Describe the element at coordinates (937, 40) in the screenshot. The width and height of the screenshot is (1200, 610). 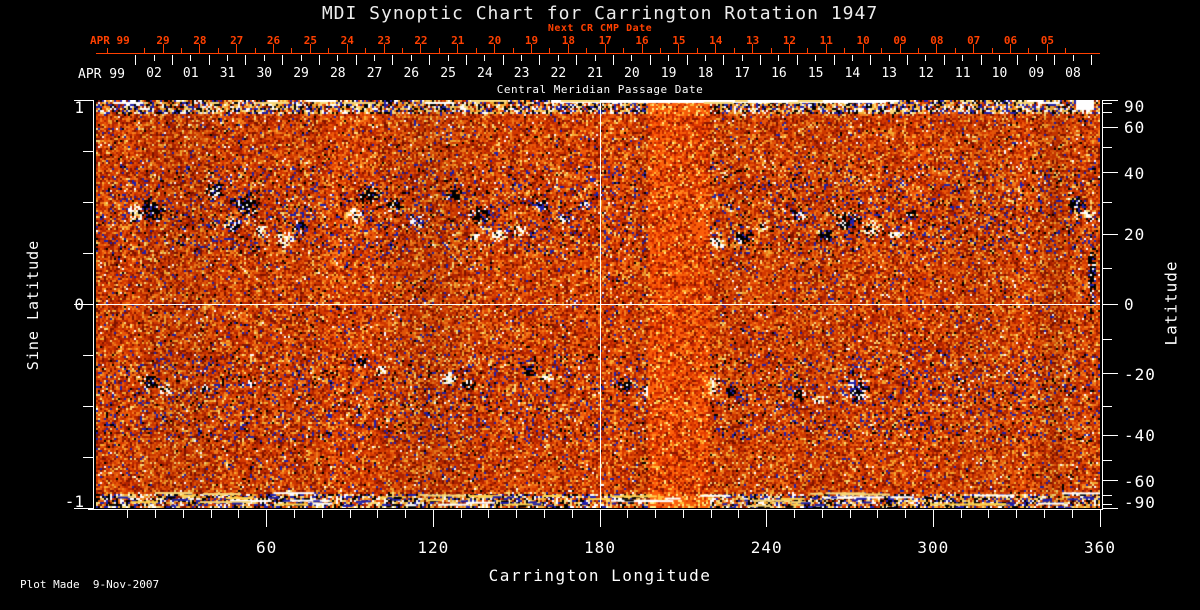
I see `next-cr-tick-label: 08` at that location.